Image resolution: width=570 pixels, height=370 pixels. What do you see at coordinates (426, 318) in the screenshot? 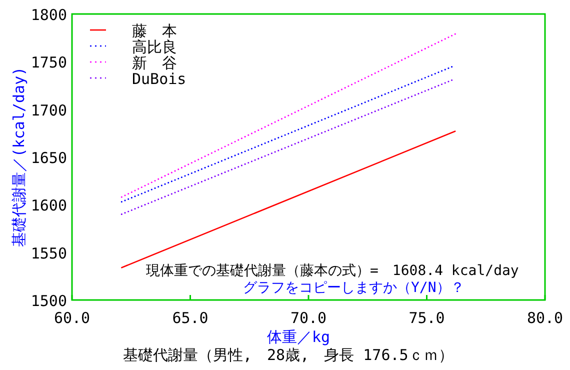
I see `x-tick-label: 75.0` at bounding box center [426, 318].